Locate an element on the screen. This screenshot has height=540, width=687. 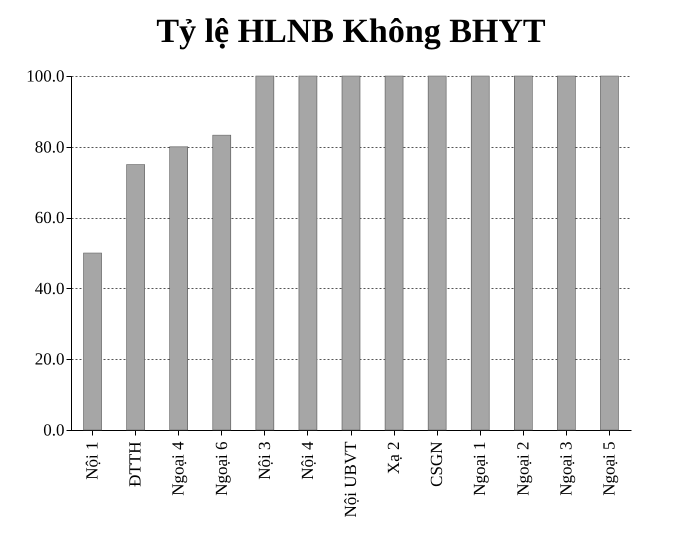
y-tick-label: 100.0 is located at coordinates (45, 76).